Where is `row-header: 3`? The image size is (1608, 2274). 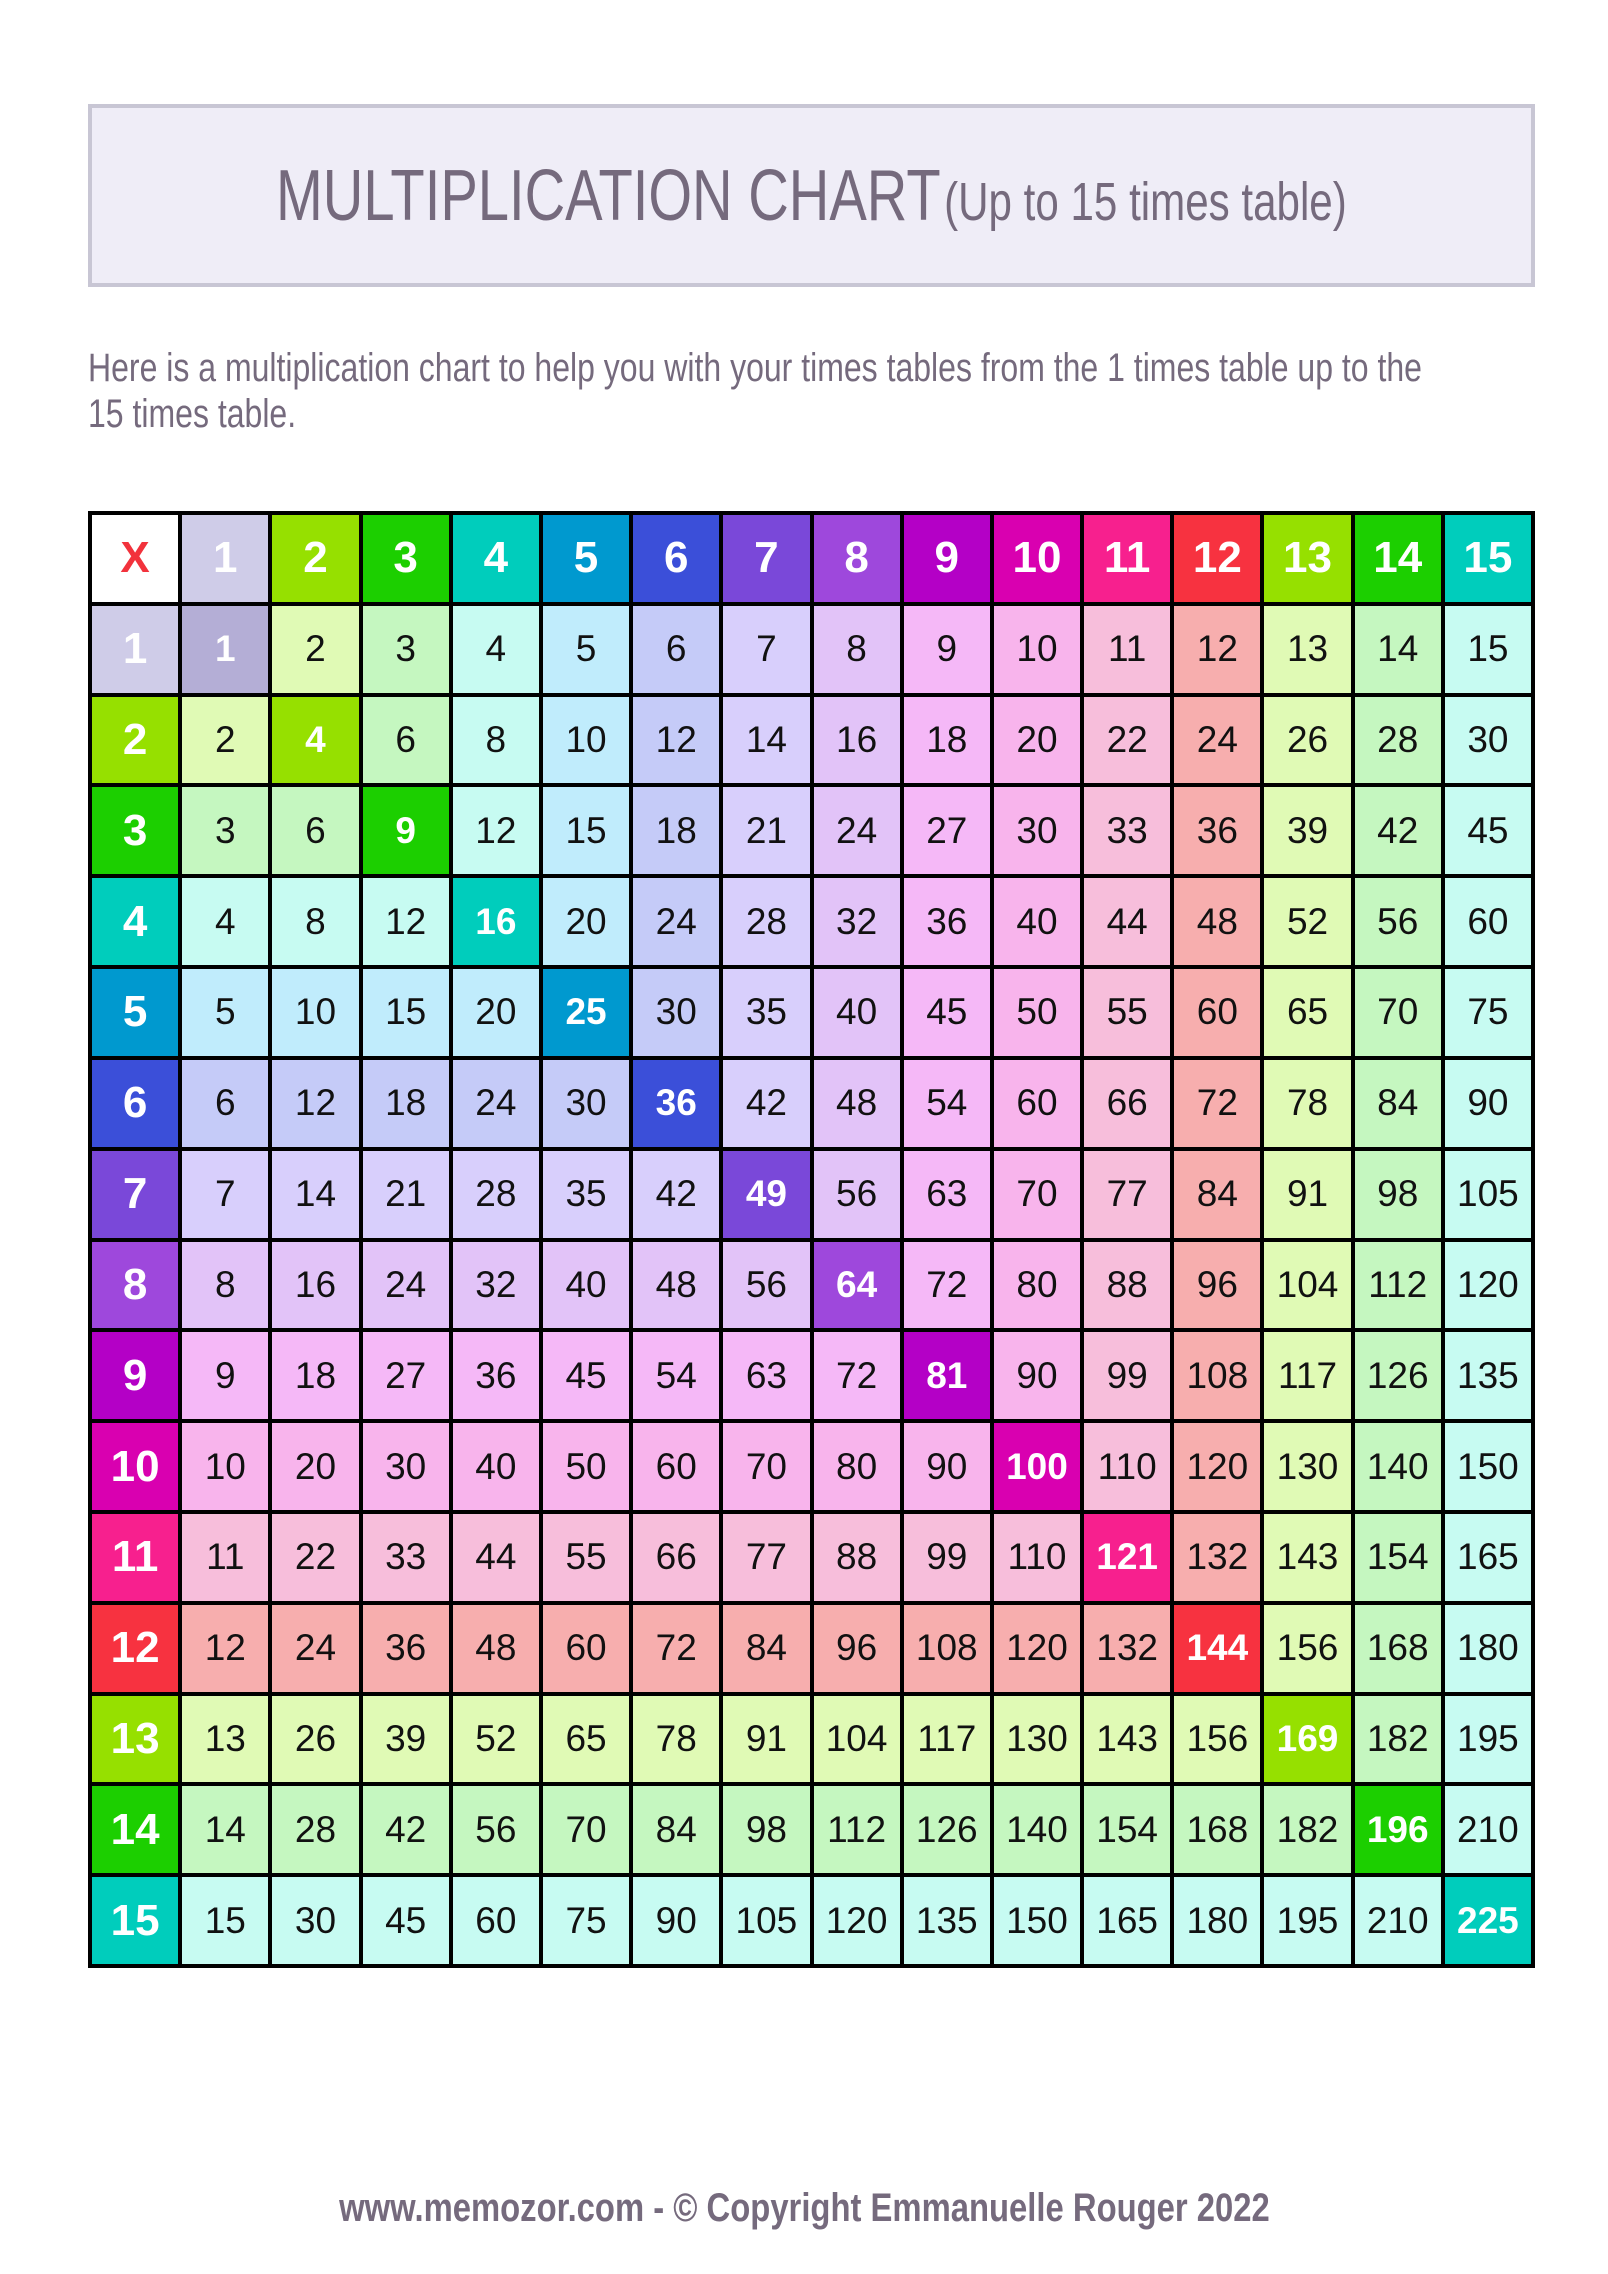
row-header: 3 is located at coordinates (135, 831).